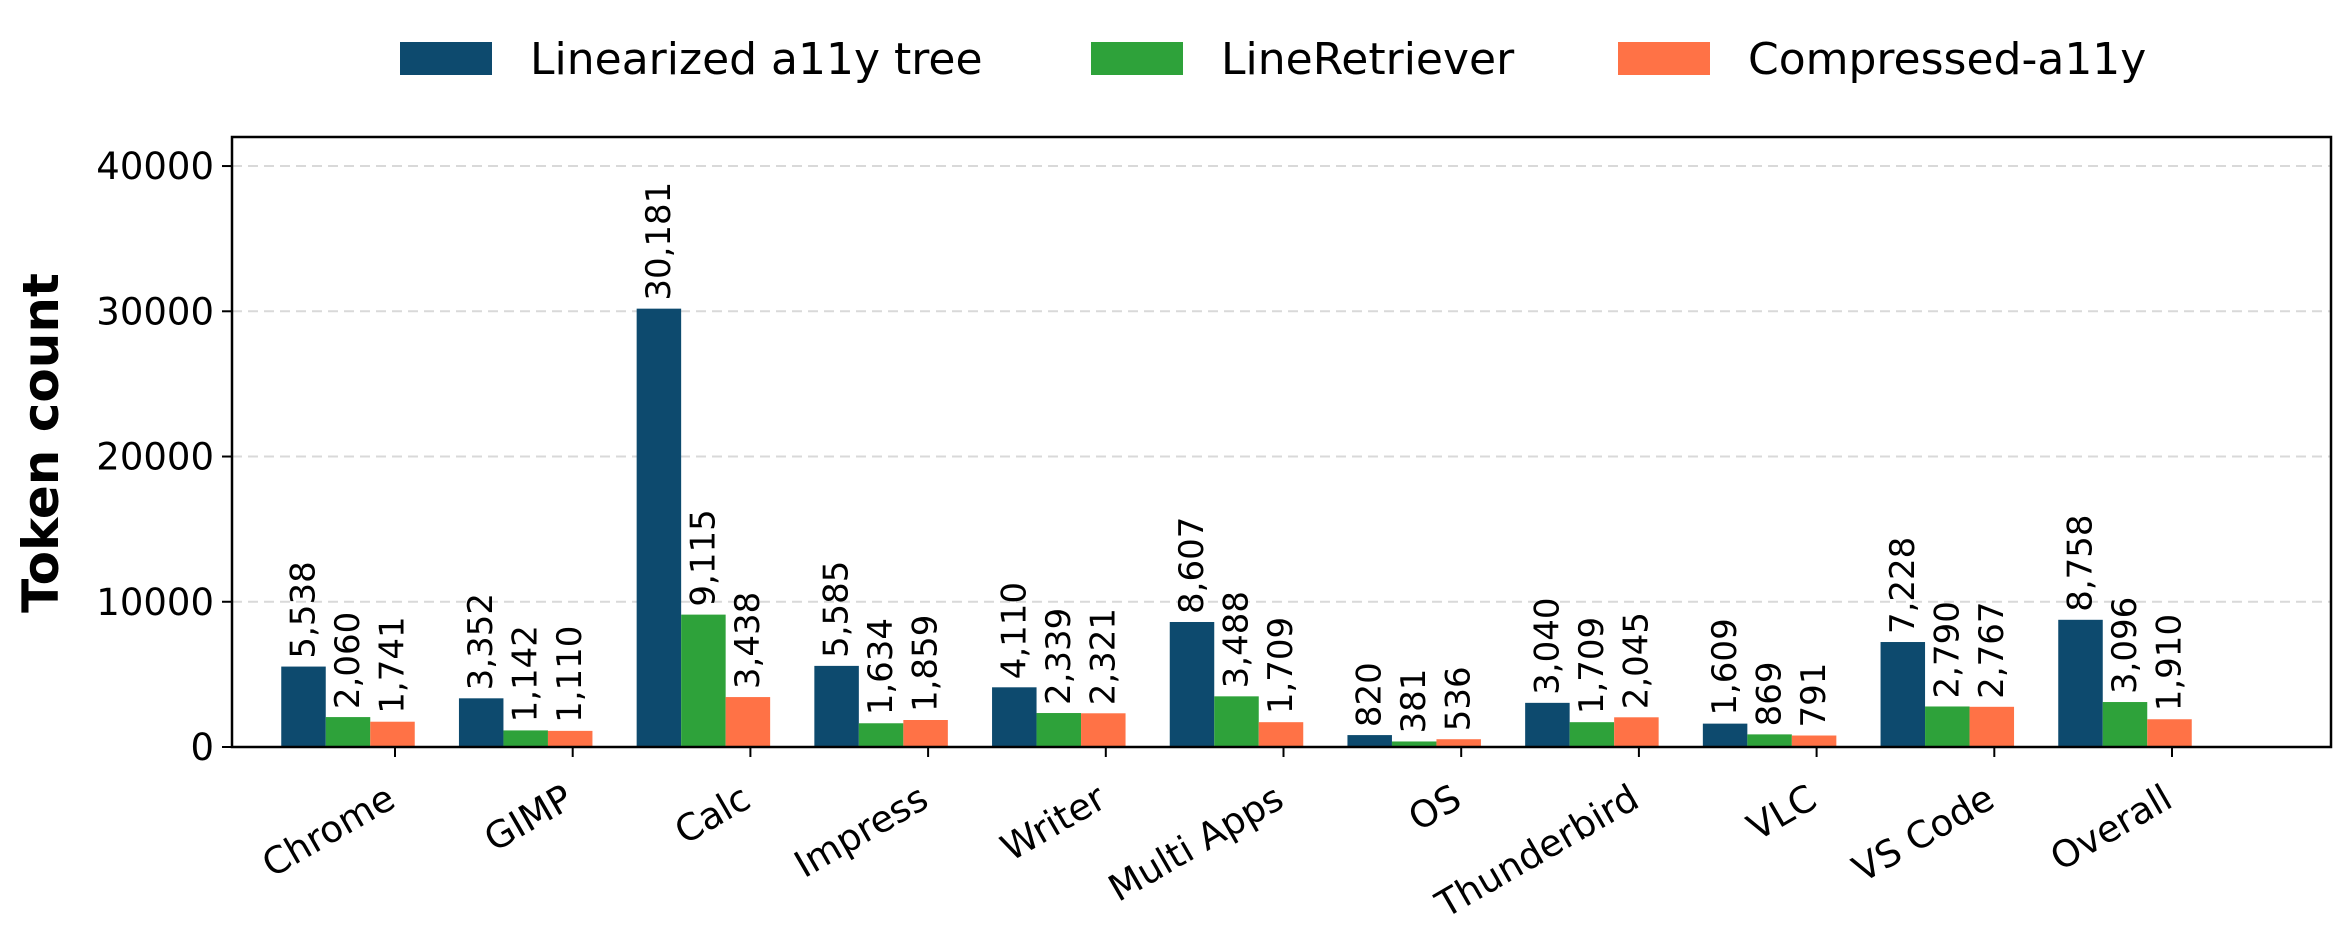  Describe the element at coordinates (1192, 565) in the screenshot. I see `value-label-linearized-a11y-tree-multi-apps: 8,607` at that location.